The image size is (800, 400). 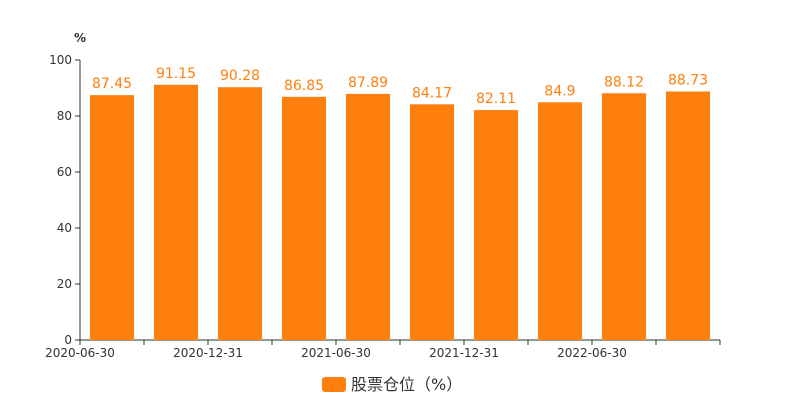 I want to click on bar-value-label: 90.28, so click(x=240, y=76).